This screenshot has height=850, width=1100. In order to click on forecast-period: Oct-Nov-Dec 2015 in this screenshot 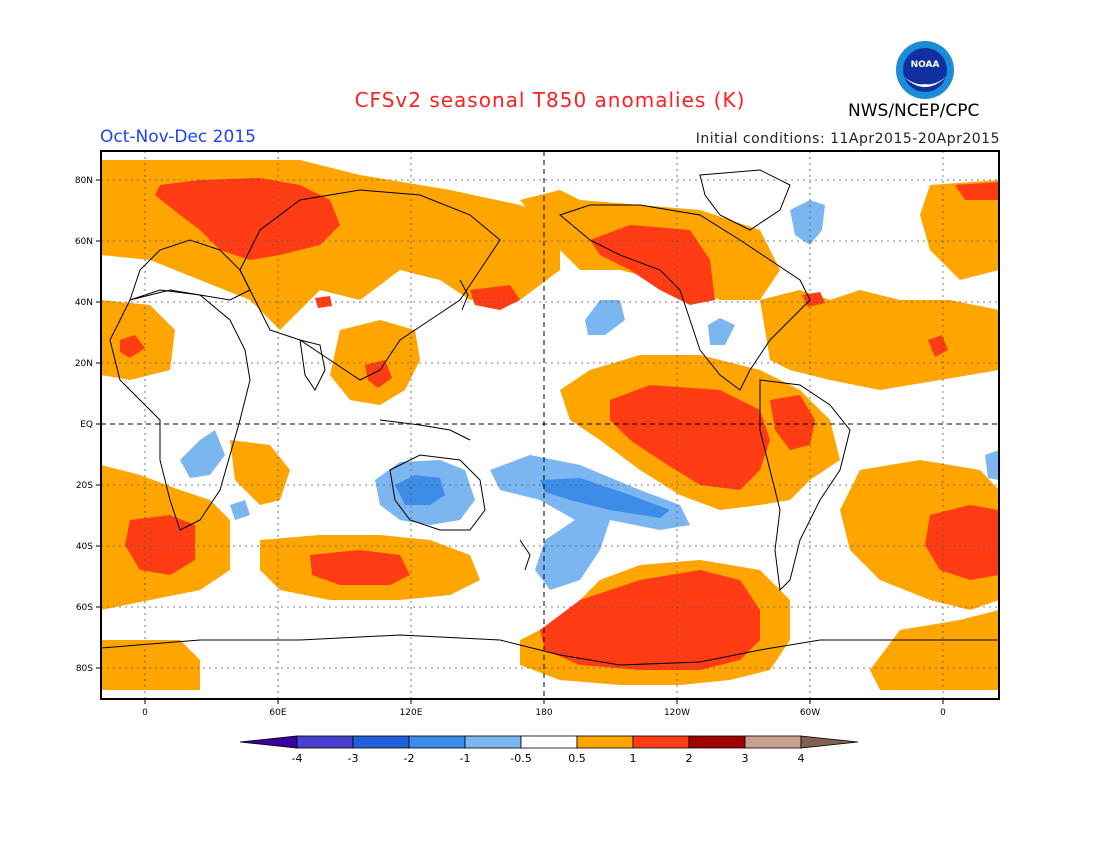, I will do `click(178, 137)`.